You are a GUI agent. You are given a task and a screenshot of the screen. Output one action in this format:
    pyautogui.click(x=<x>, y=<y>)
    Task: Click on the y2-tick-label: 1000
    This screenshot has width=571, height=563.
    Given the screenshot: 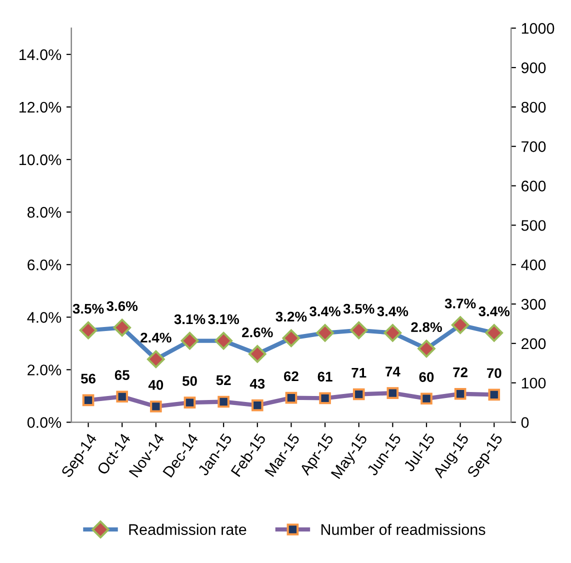 What is the action you would take?
    pyautogui.click(x=538, y=28)
    